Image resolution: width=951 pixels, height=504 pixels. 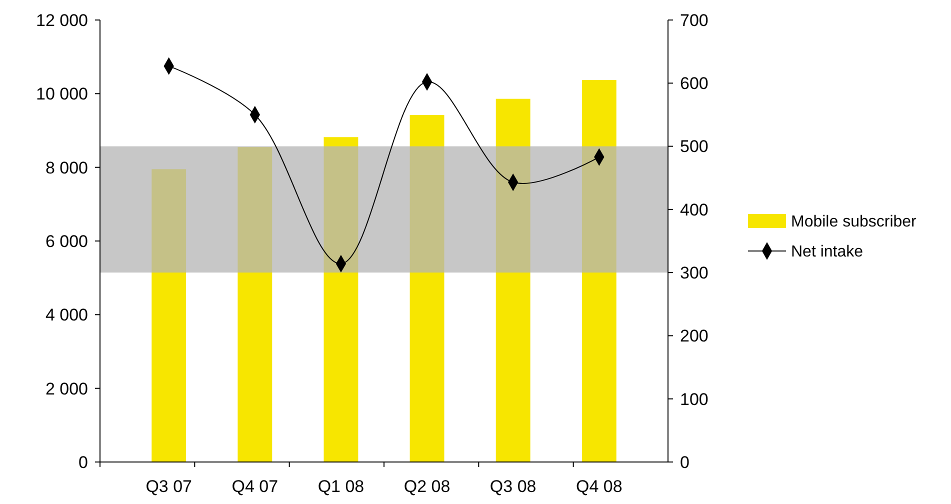 What do you see at coordinates (169, 486) in the screenshot?
I see `x-tick-label: Q3 07` at bounding box center [169, 486].